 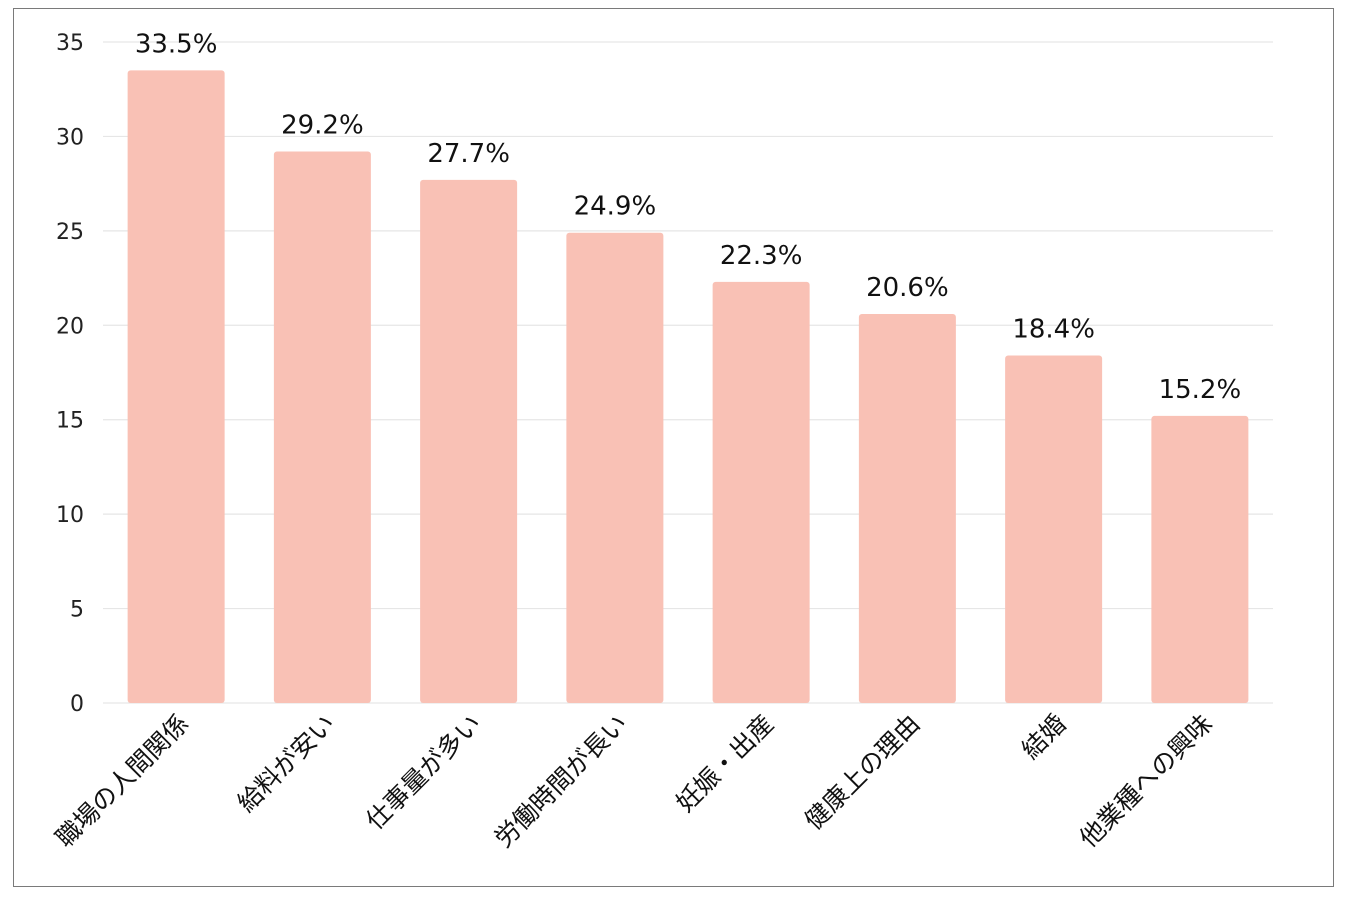 What do you see at coordinates (724, 763) in the screenshot?
I see `x-tick-label: 妊娠・出産` at bounding box center [724, 763].